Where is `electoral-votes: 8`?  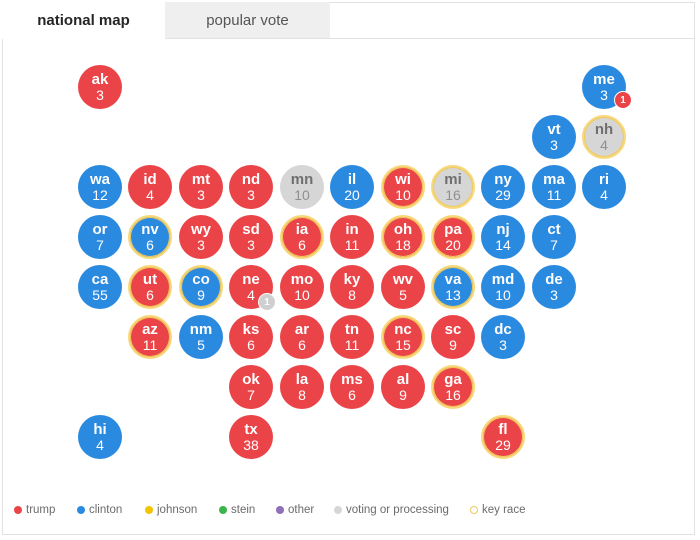 electoral-votes: 8 is located at coordinates (302, 395).